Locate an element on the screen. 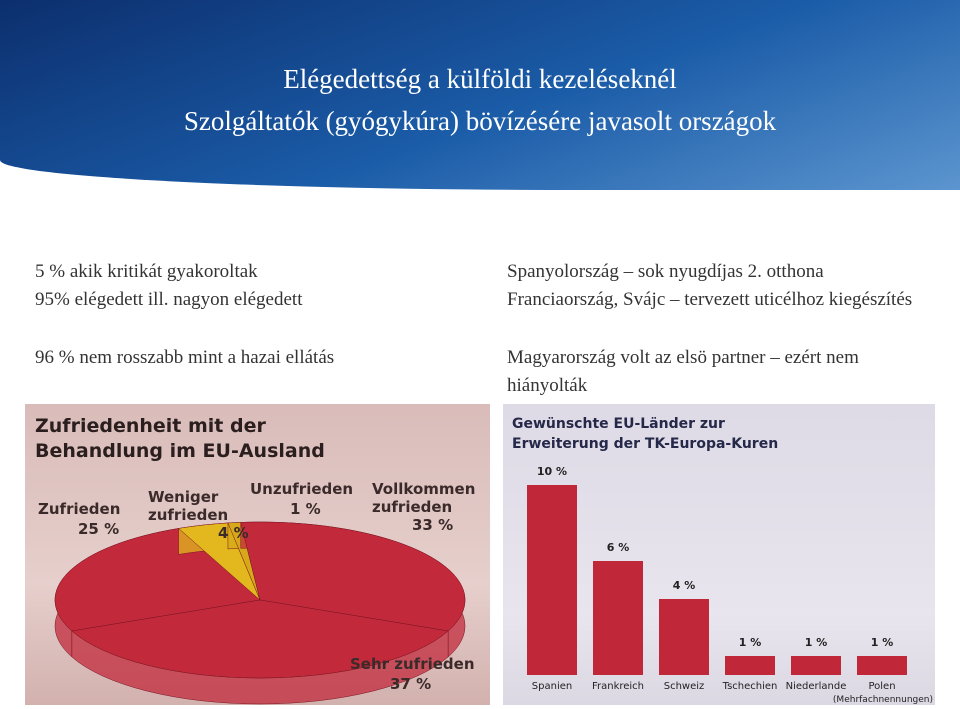  pie-value-label: 4 % is located at coordinates (233, 533).